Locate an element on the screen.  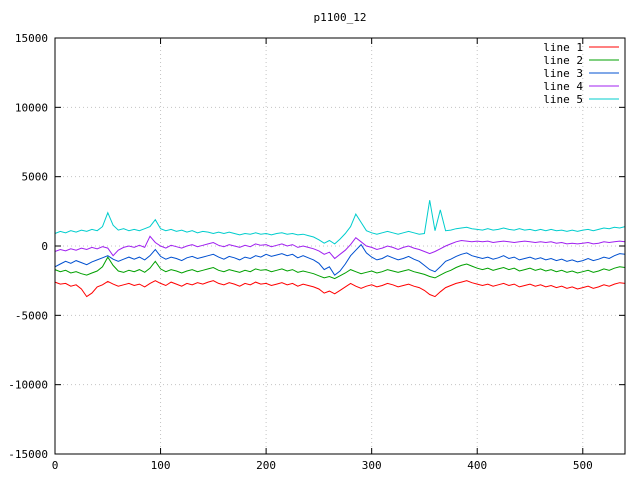
legend-label: line 4 is located at coordinates (563, 86).